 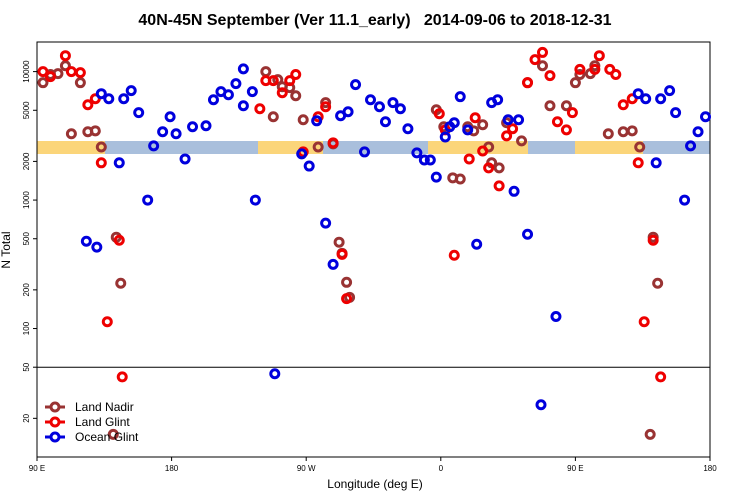 What do you see at coordinates (26, 161) in the screenshot?
I see `y-tick-label: 2000` at bounding box center [26, 161].